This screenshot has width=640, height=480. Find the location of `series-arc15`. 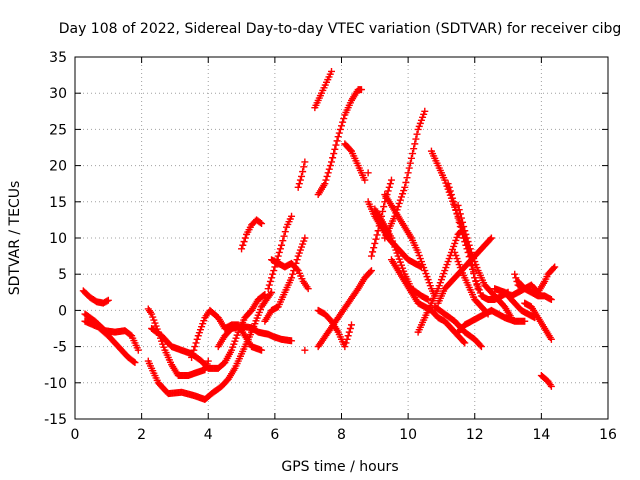

series-arc15 is located at coordinates (323, 89).